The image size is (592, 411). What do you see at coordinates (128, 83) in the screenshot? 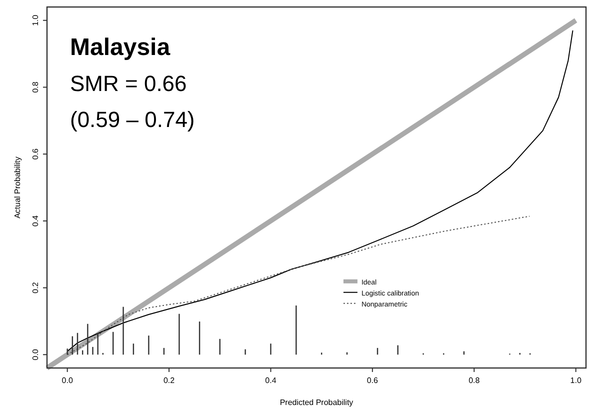
I see `annotation: SMR = 0.66` at bounding box center [128, 83].